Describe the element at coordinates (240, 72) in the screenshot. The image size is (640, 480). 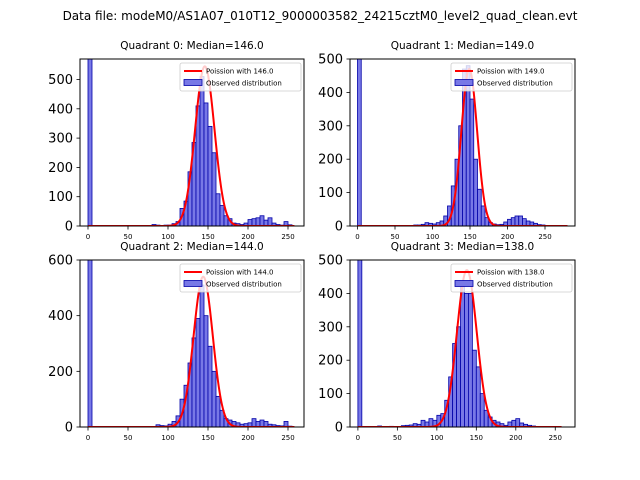
I see `legend-entry-fit: Poission with 146.0` at that location.